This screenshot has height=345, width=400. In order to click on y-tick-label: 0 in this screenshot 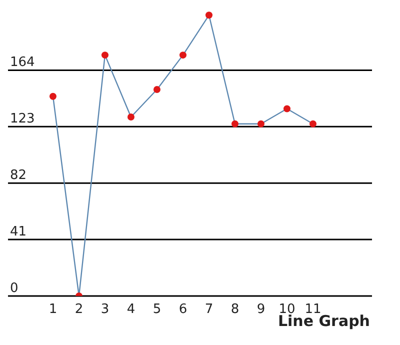, I will do `click(14, 288)`.